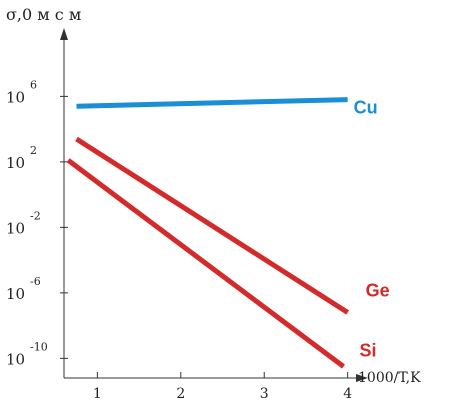  Describe the element at coordinates (15, 359) in the screenshot. I see `y-tick-base--10: 10` at that location.